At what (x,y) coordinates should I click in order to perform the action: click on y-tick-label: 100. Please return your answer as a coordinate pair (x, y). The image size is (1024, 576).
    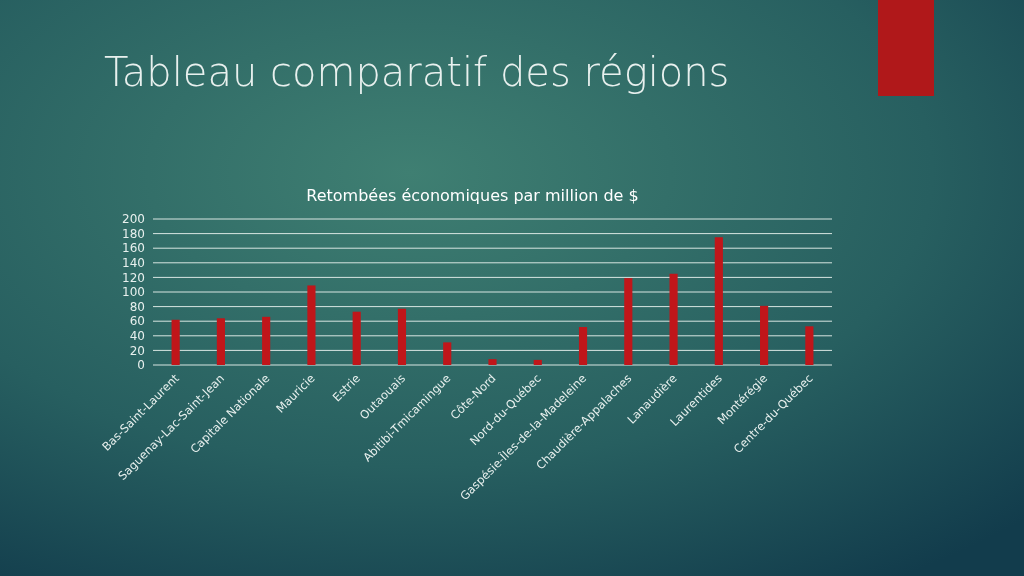
    Looking at the image, I should click on (133, 292).